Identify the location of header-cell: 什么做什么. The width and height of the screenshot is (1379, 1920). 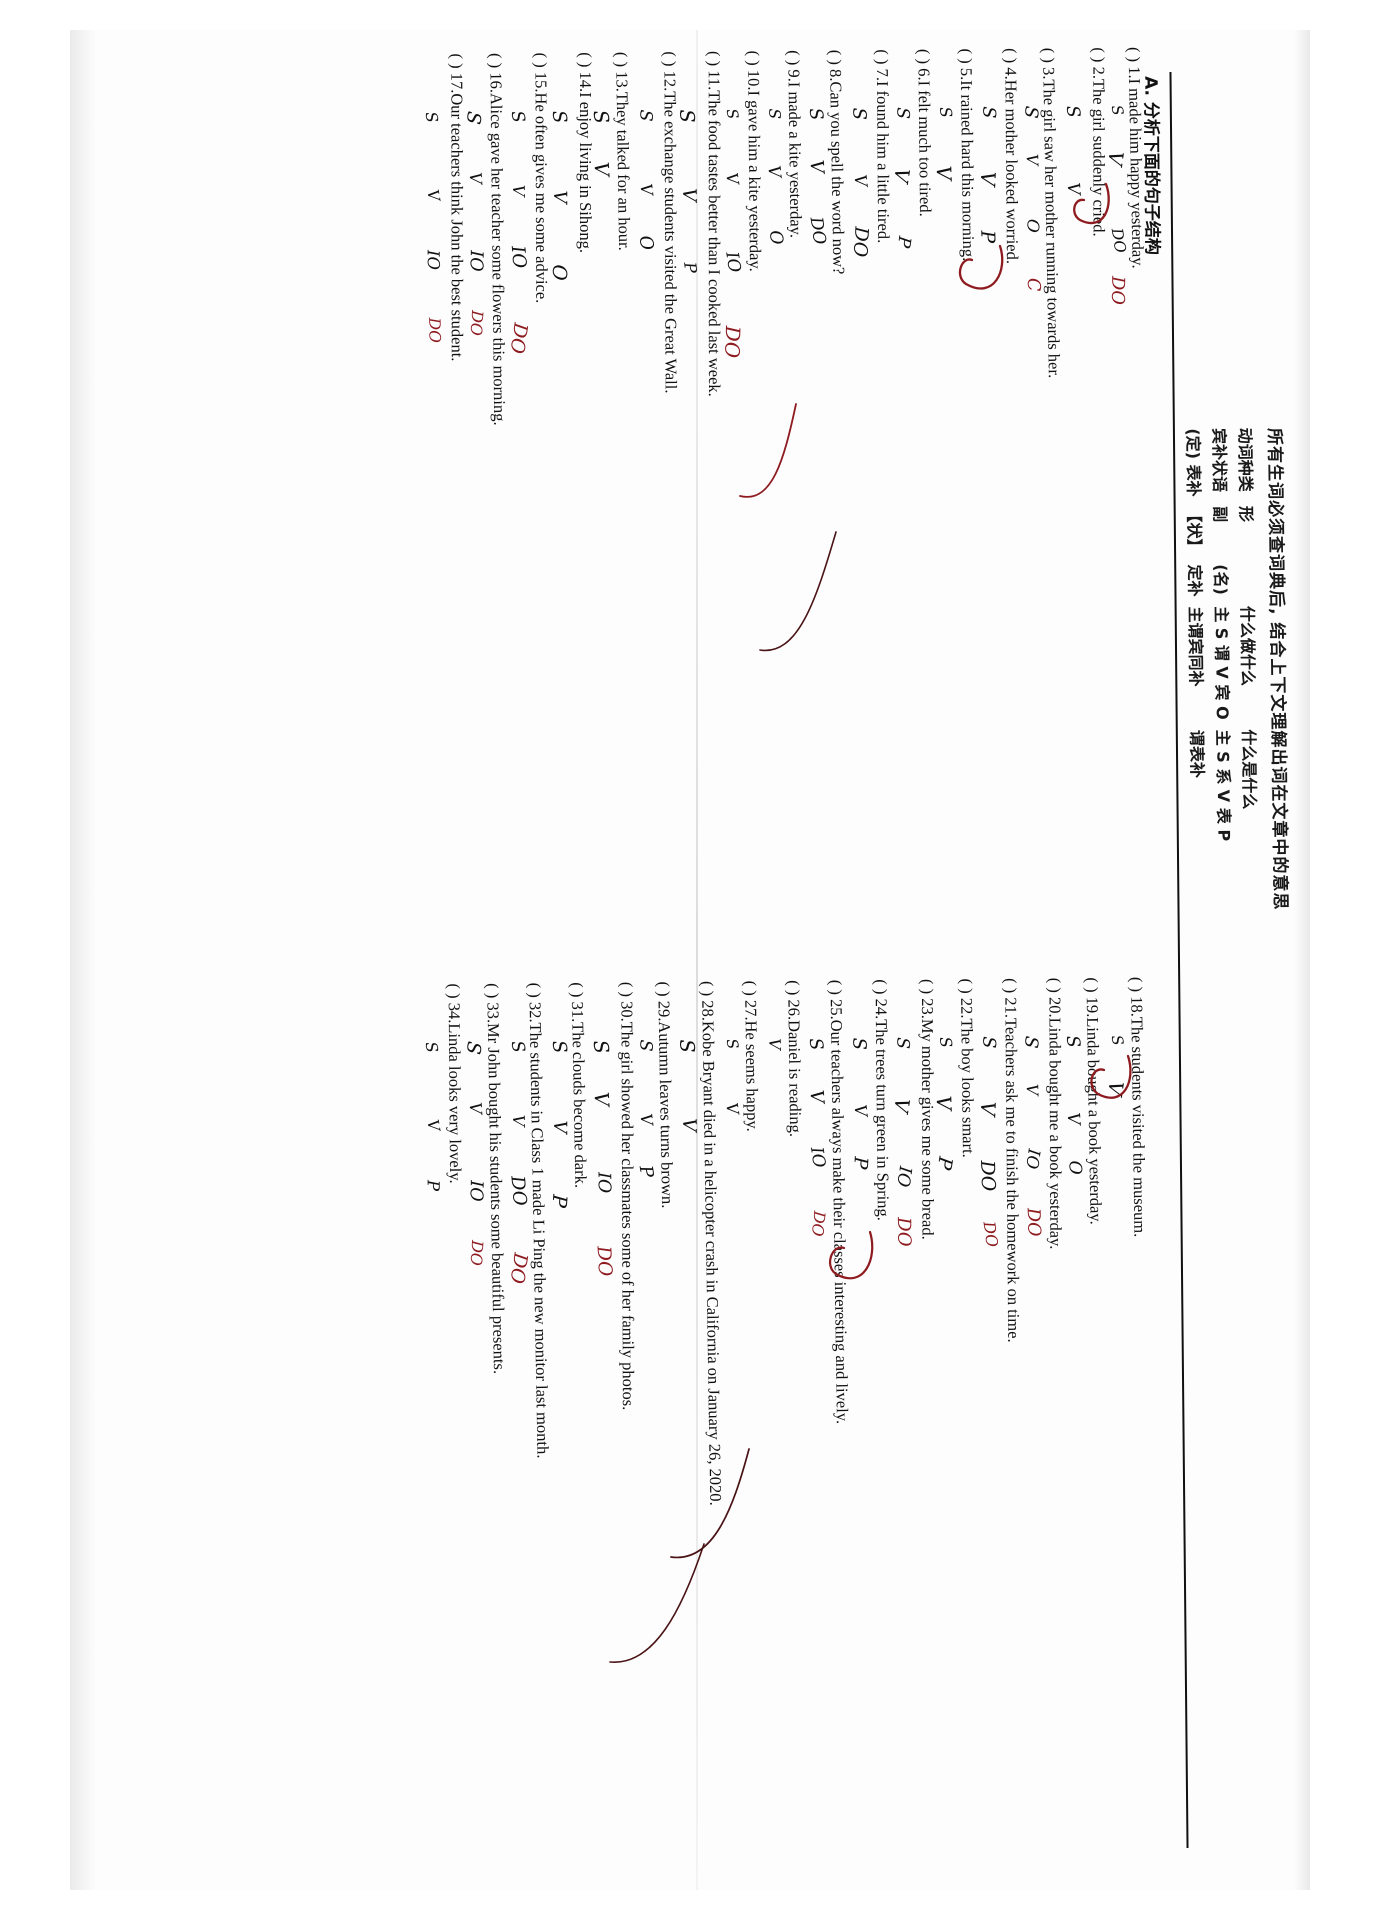
(1247, 646).